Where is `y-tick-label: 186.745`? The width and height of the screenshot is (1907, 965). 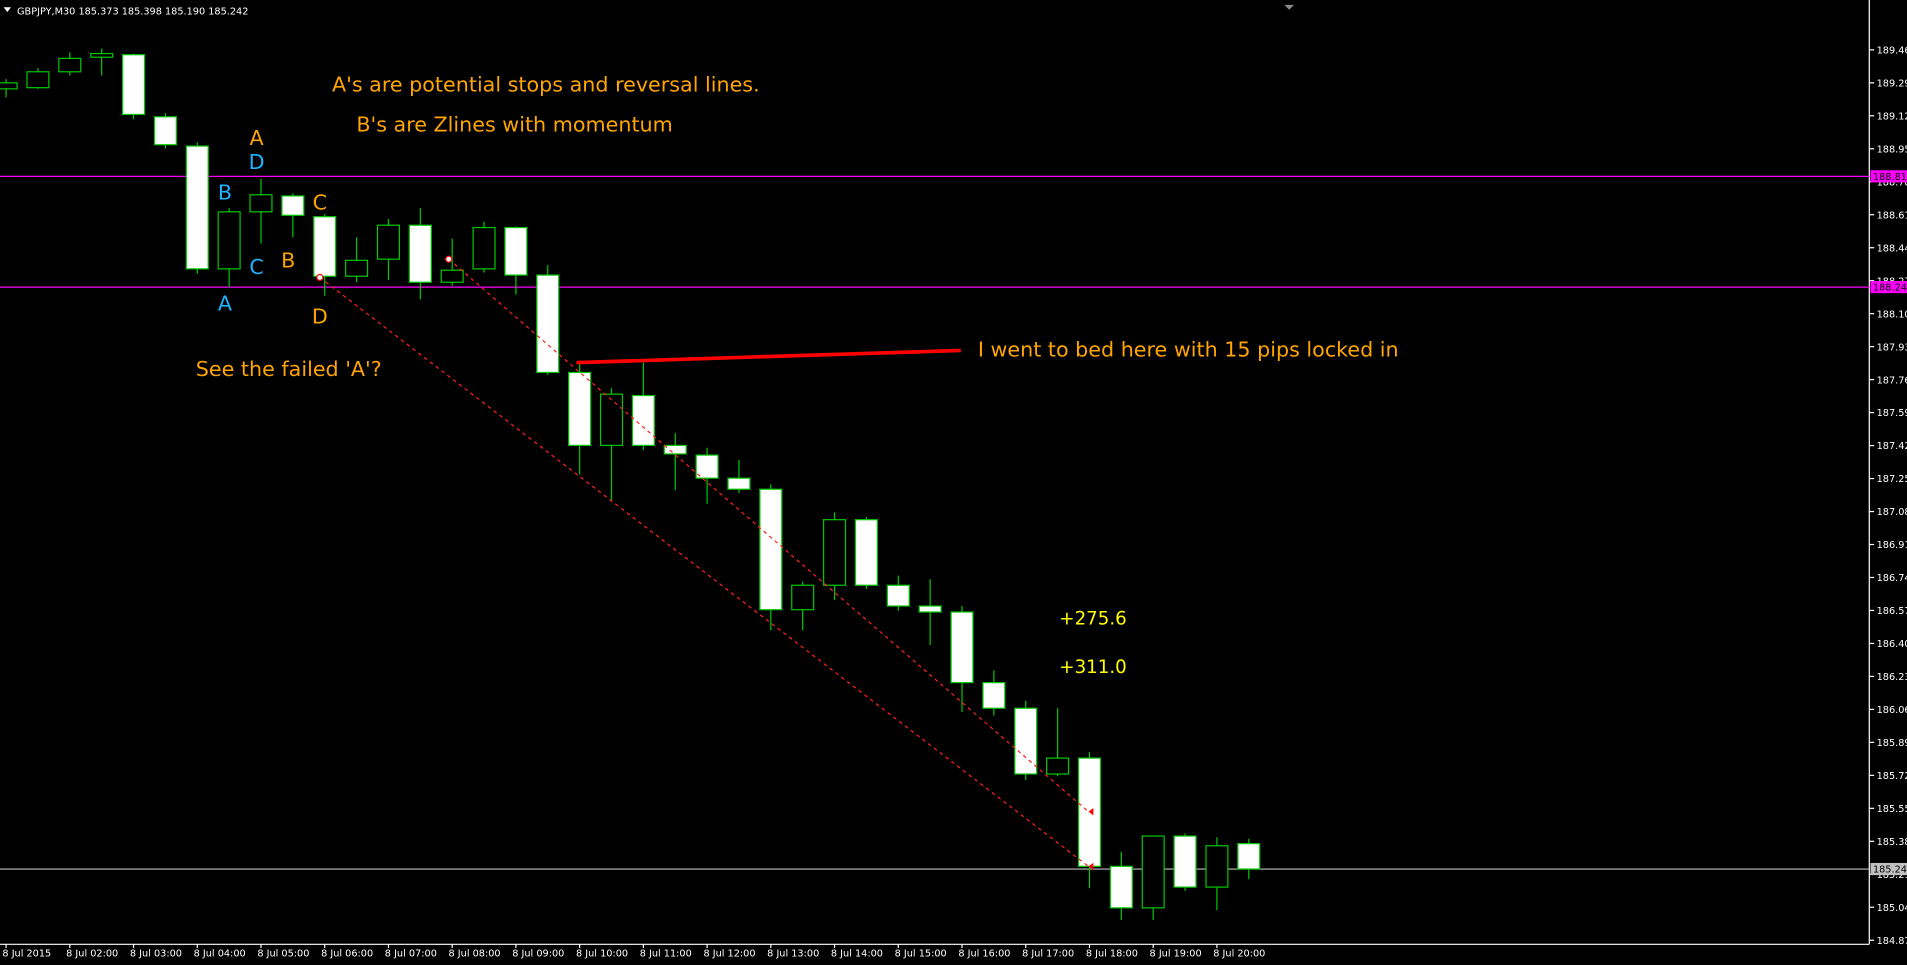
y-tick-label: 186.745 is located at coordinates (1892, 578).